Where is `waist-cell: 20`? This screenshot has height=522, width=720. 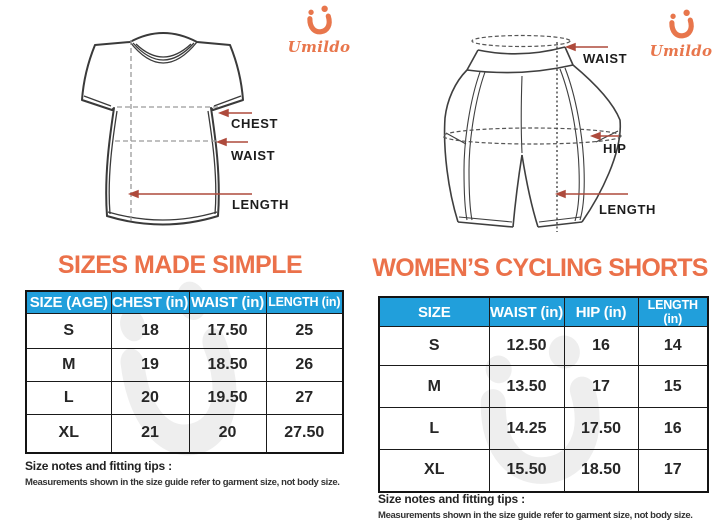 waist-cell: 20 is located at coordinates (227, 433).